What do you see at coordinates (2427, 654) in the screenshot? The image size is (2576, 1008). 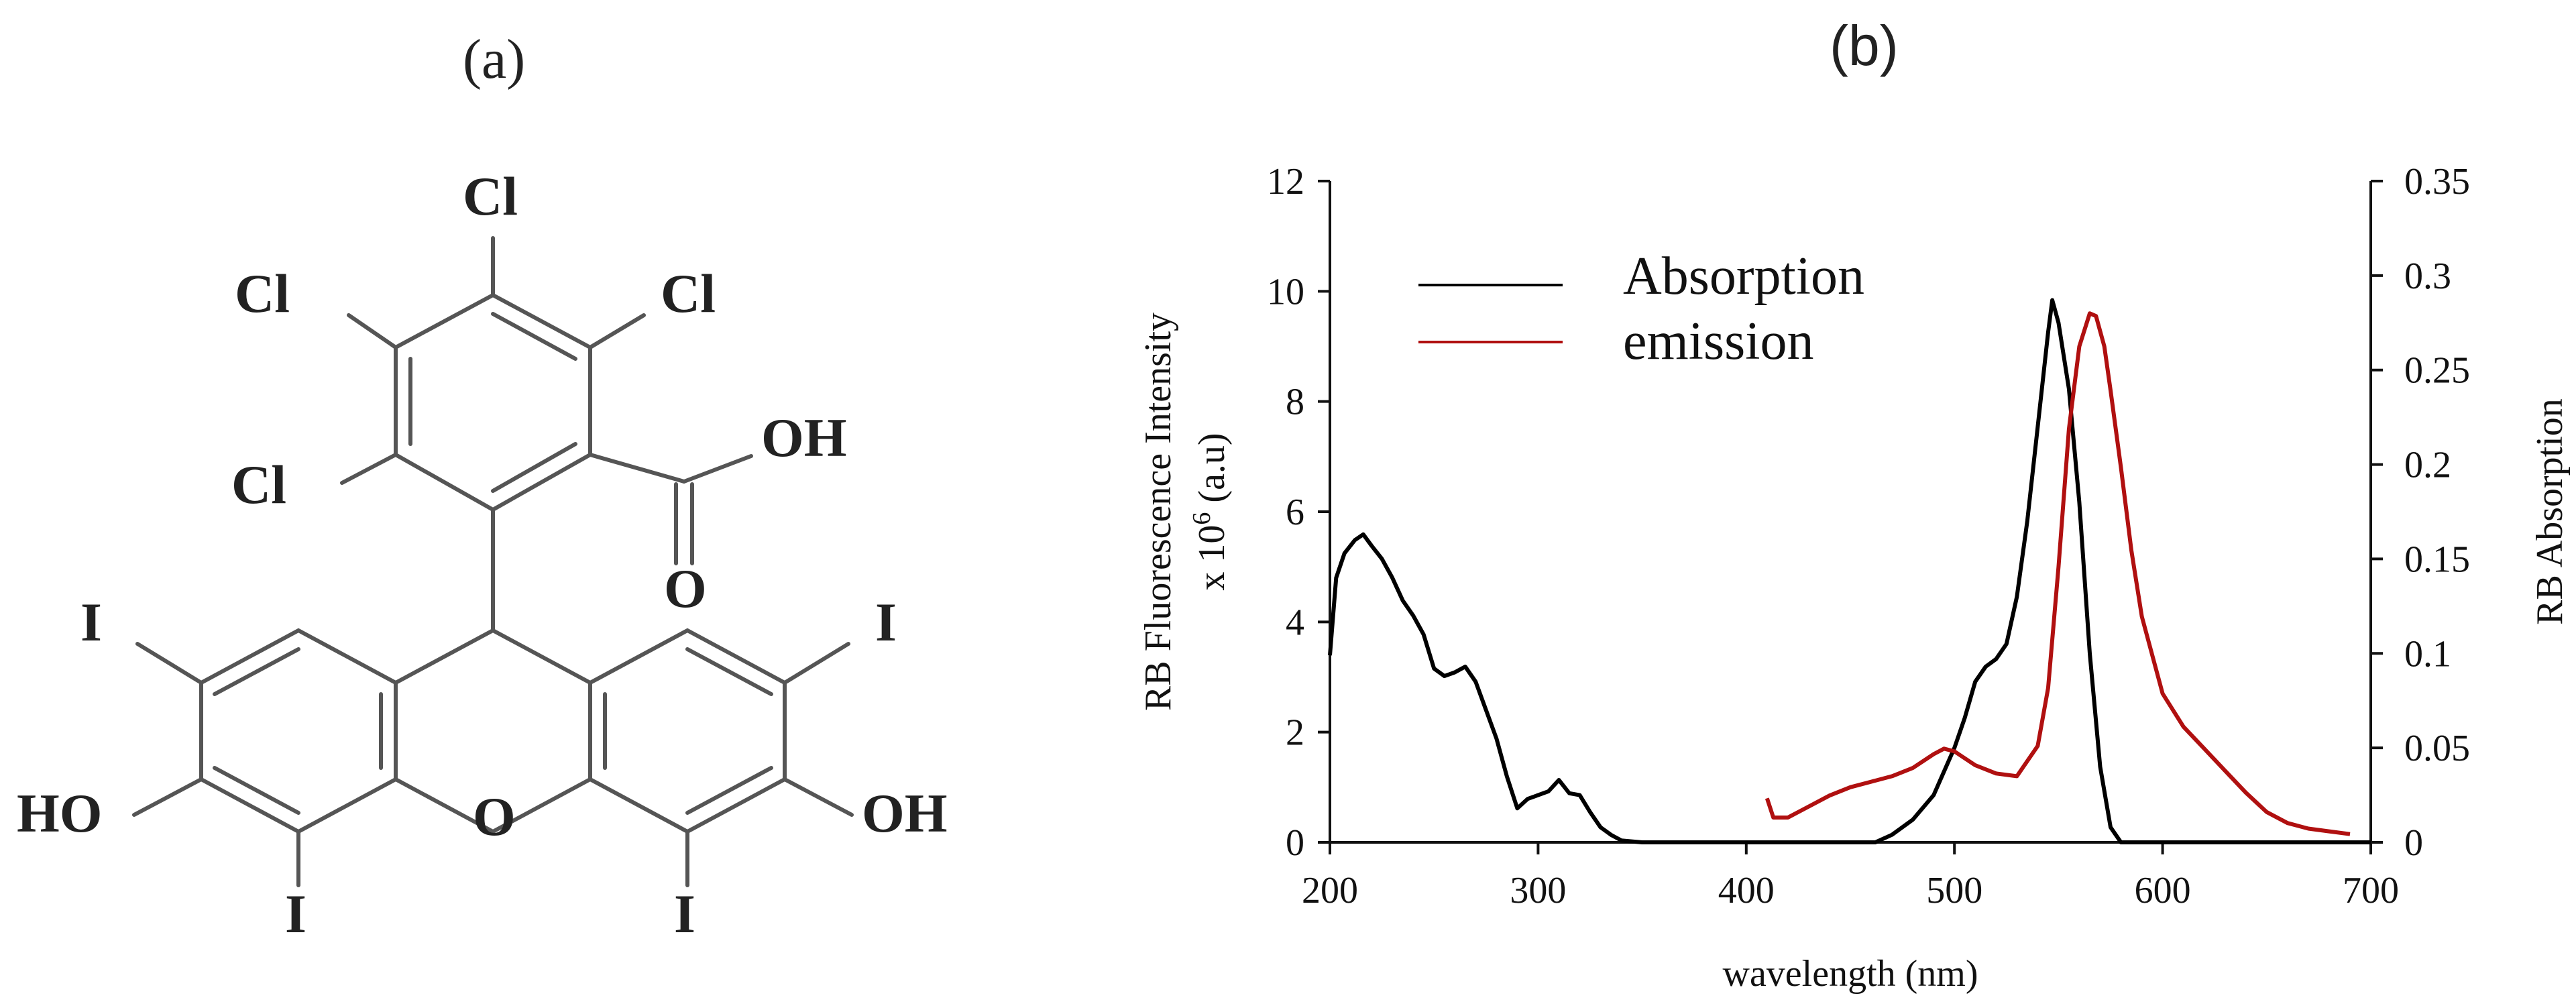 I see `y-right-tick-label: 0.1` at bounding box center [2427, 654].